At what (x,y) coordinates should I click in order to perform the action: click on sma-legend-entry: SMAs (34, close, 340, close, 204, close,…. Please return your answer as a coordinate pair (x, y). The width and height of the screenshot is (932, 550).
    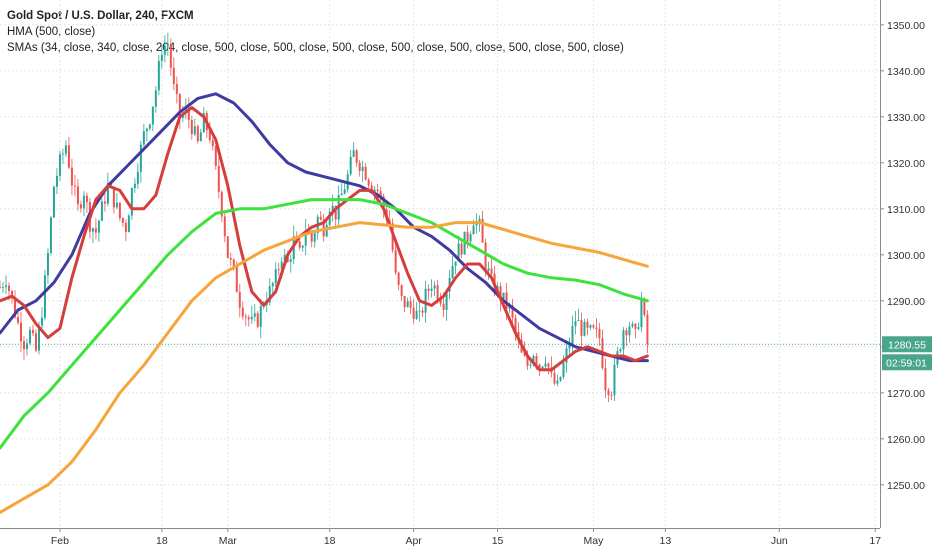
    Looking at the image, I should click on (315, 48).